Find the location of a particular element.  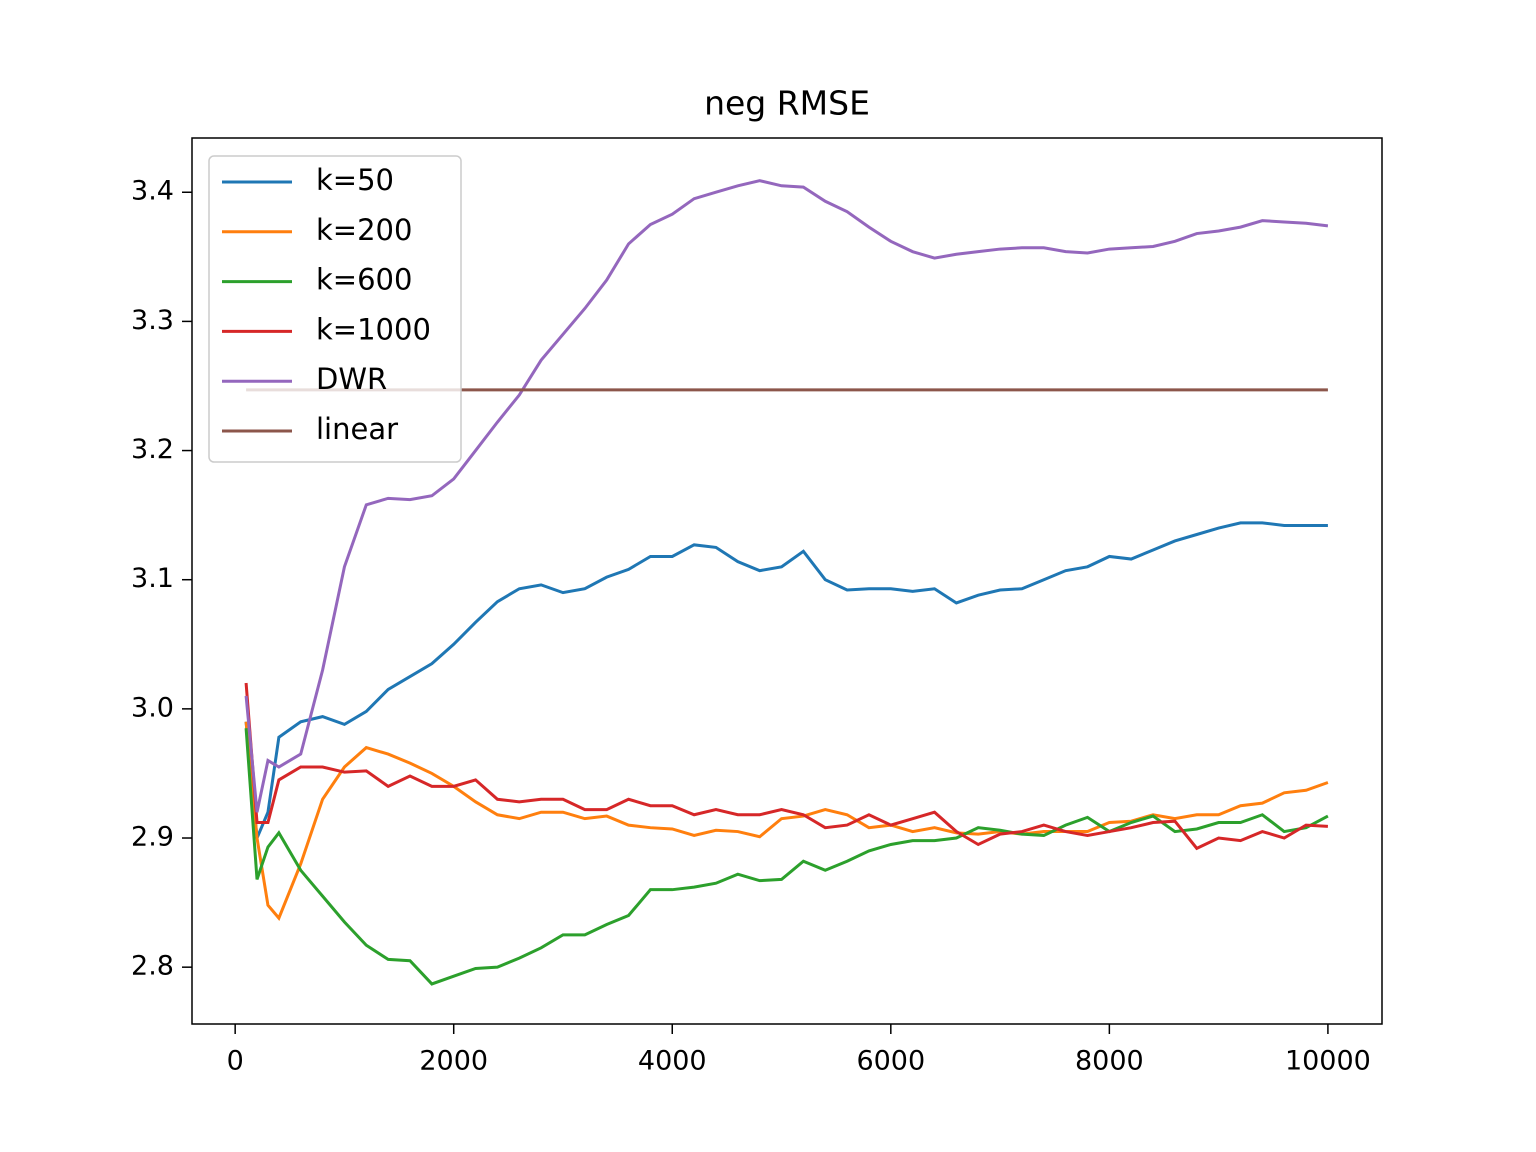

y-tick-label: 3.2 is located at coordinates (152, 449).